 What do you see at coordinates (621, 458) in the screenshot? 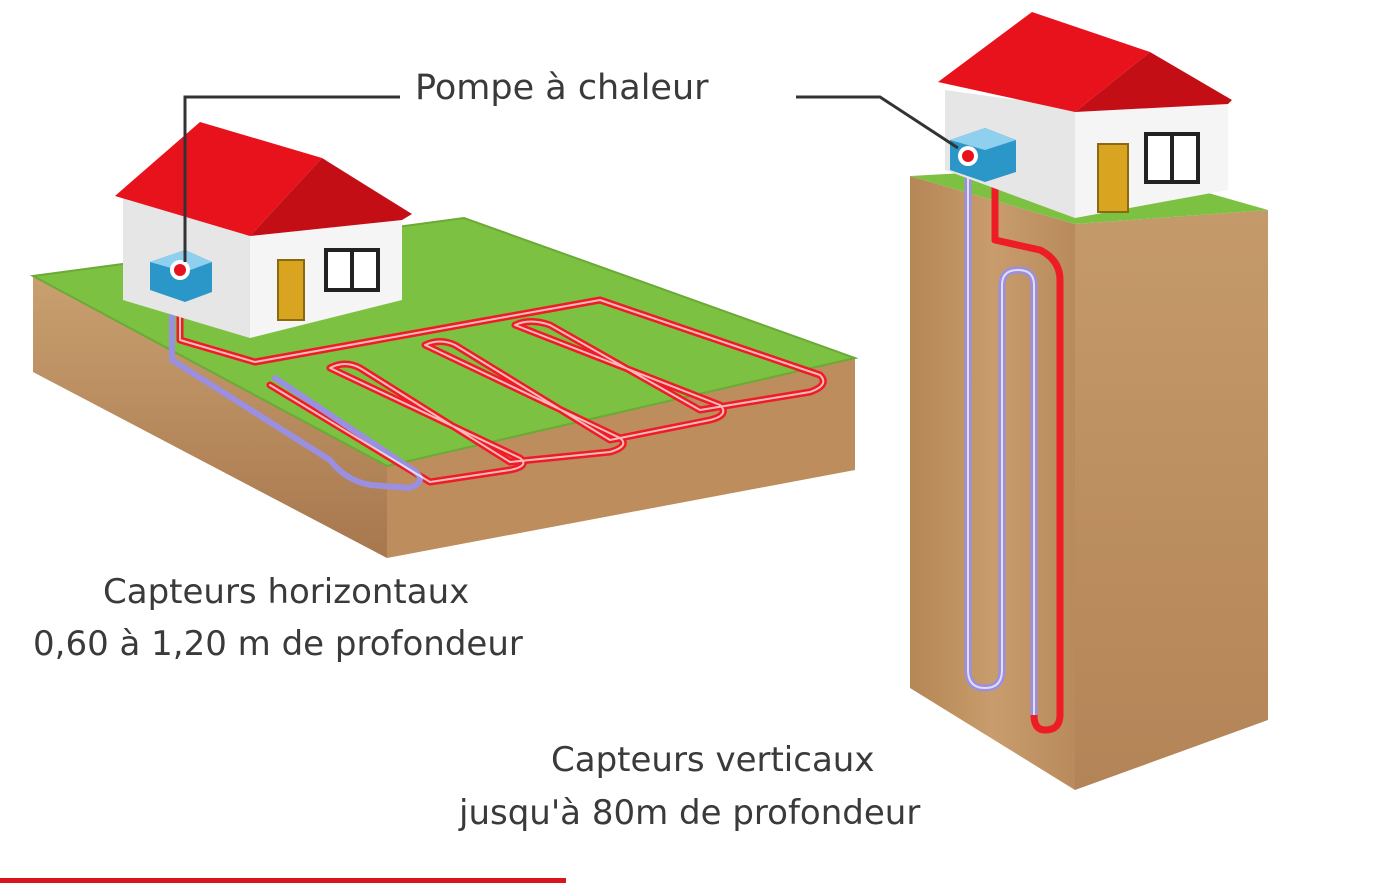
I see `soil-right-face` at bounding box center [621, 458].